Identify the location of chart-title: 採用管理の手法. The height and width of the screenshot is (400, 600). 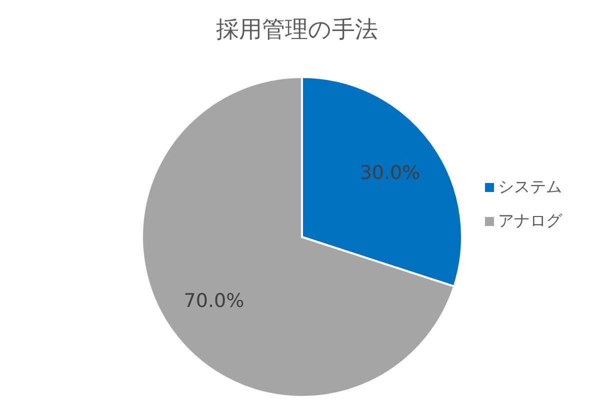
(297, 30).